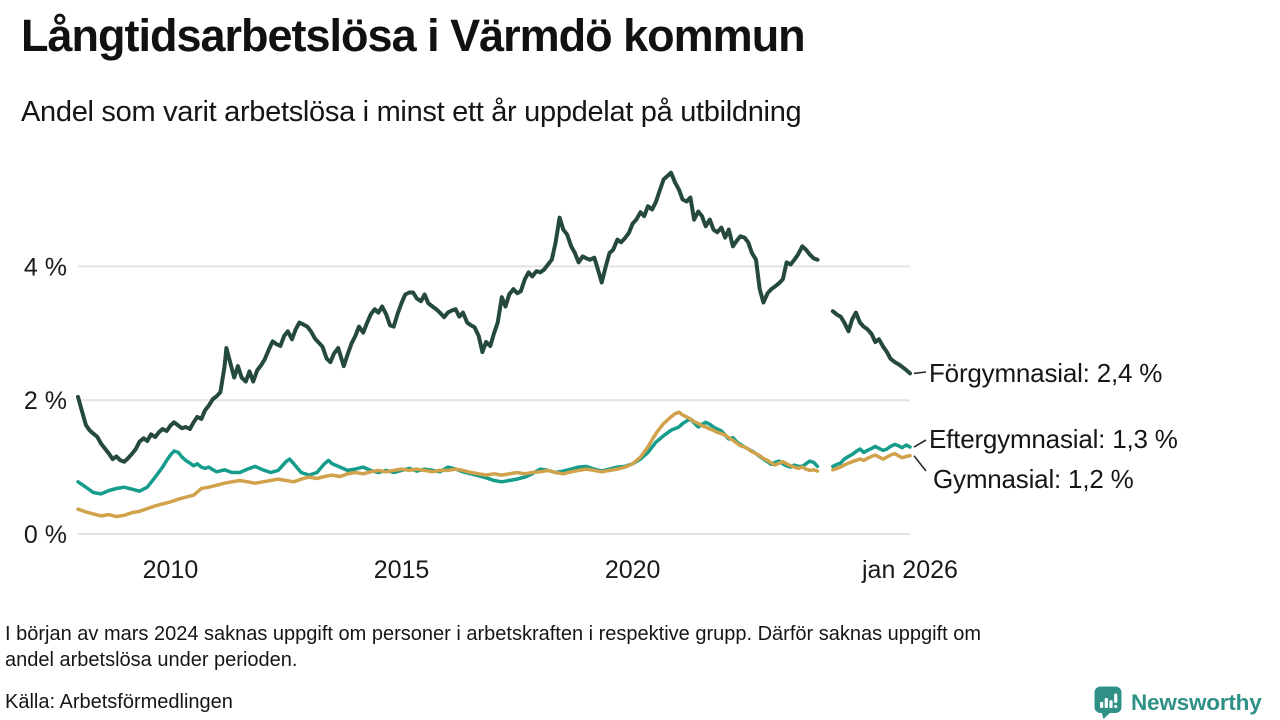 Image resolution: width=1280 pixels, height=720 pixels. What do you see at coordinates (1033, 479) in the screenshot?
I see `series-end-label-gymnasial: Gymnasial: 1,2 %` at bounding box center [1033, 479].